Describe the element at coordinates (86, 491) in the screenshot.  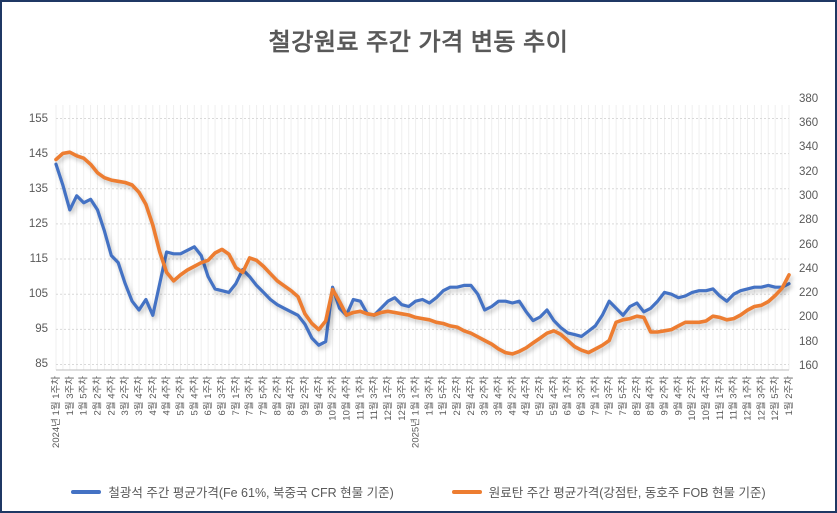
I see `iron-ore-line-marker-icon` at that location.